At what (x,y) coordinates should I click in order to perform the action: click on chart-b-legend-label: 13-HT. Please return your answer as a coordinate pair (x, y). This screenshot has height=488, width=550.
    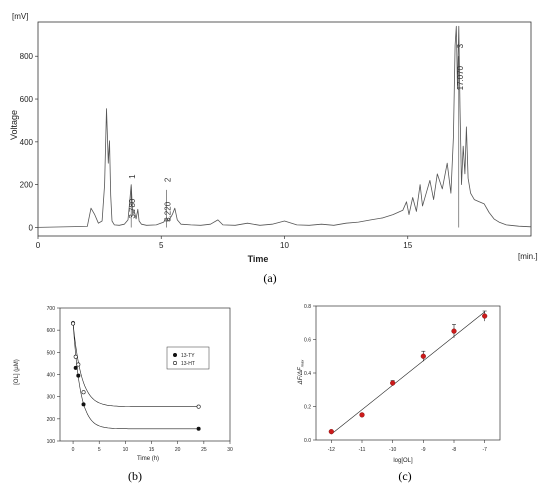
    Looking at the image, I should click on (188, 364).